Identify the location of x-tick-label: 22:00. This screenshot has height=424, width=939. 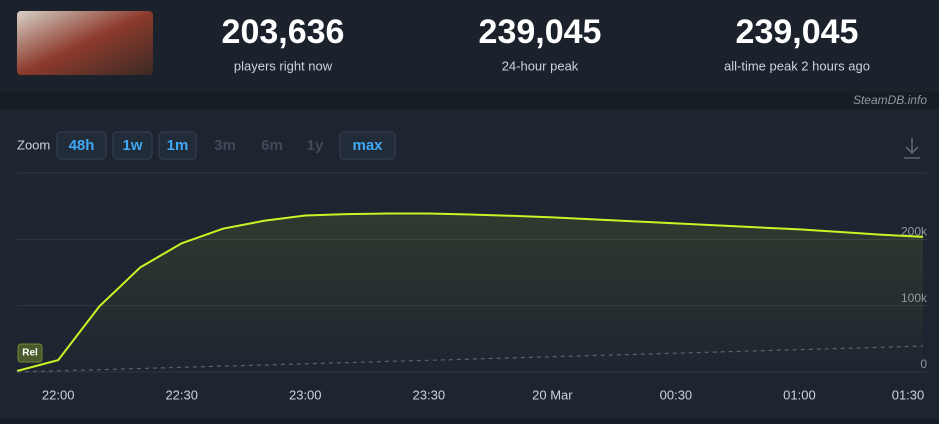
(58, 394).